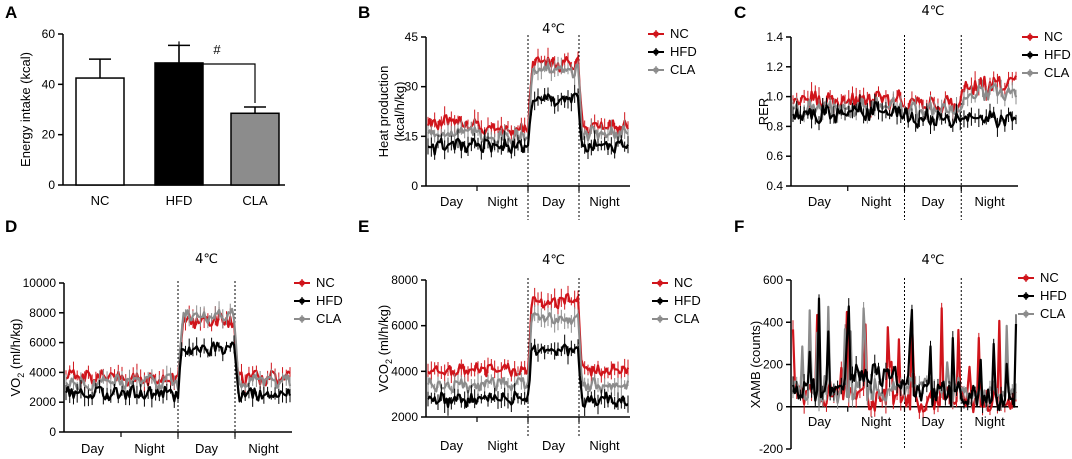 The image size is (1072, 459). Describe the element at coordinates (383, 378) in the screenshot. I see `y-axis-label-main: VCO` at that location.